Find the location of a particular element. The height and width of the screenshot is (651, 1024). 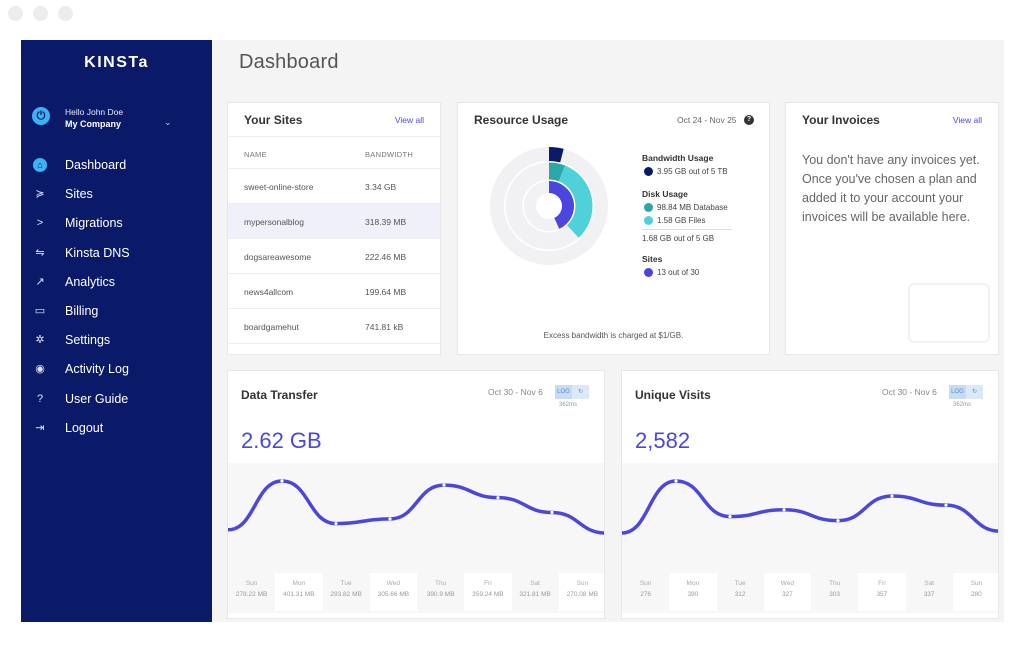

day-label: Tue is located at coordinates (740, 583).